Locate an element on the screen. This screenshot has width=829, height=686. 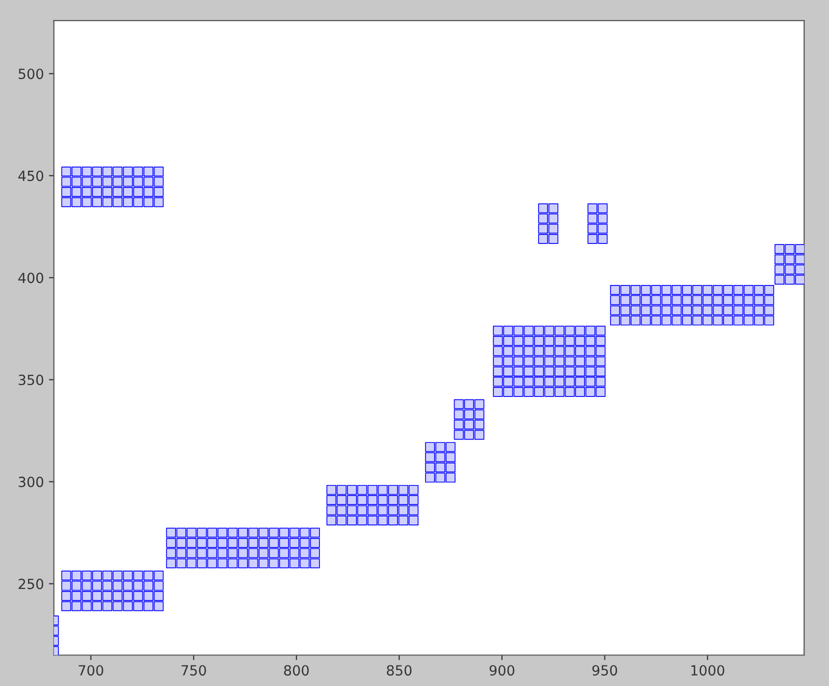
y-tick-label: 350 is located at coordinates (31, 380).